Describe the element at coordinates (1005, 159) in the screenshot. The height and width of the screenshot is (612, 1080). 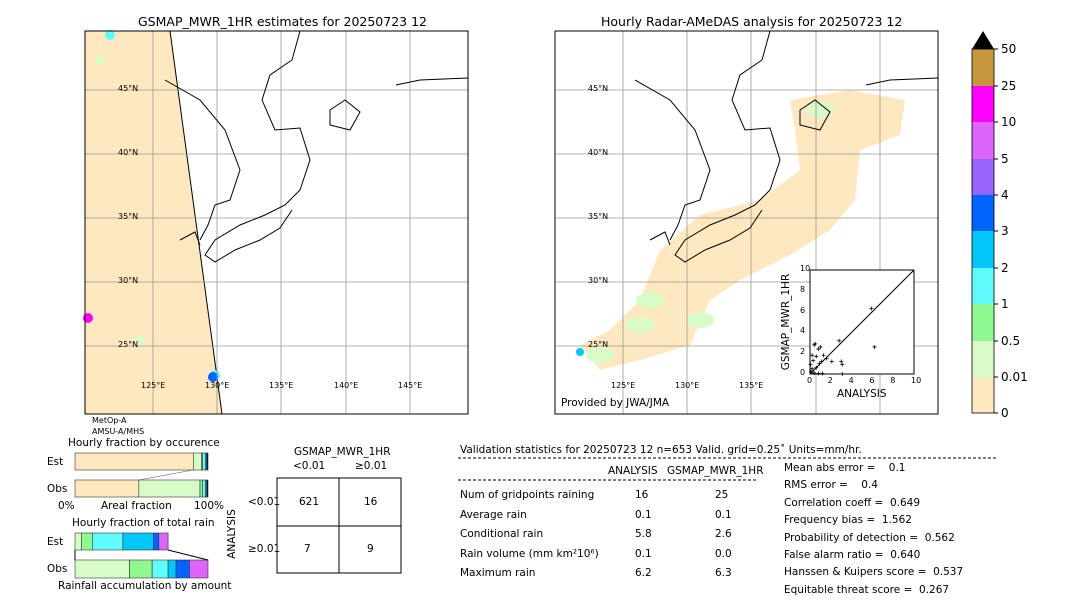
I see `colorbar-label: 5` at that location.